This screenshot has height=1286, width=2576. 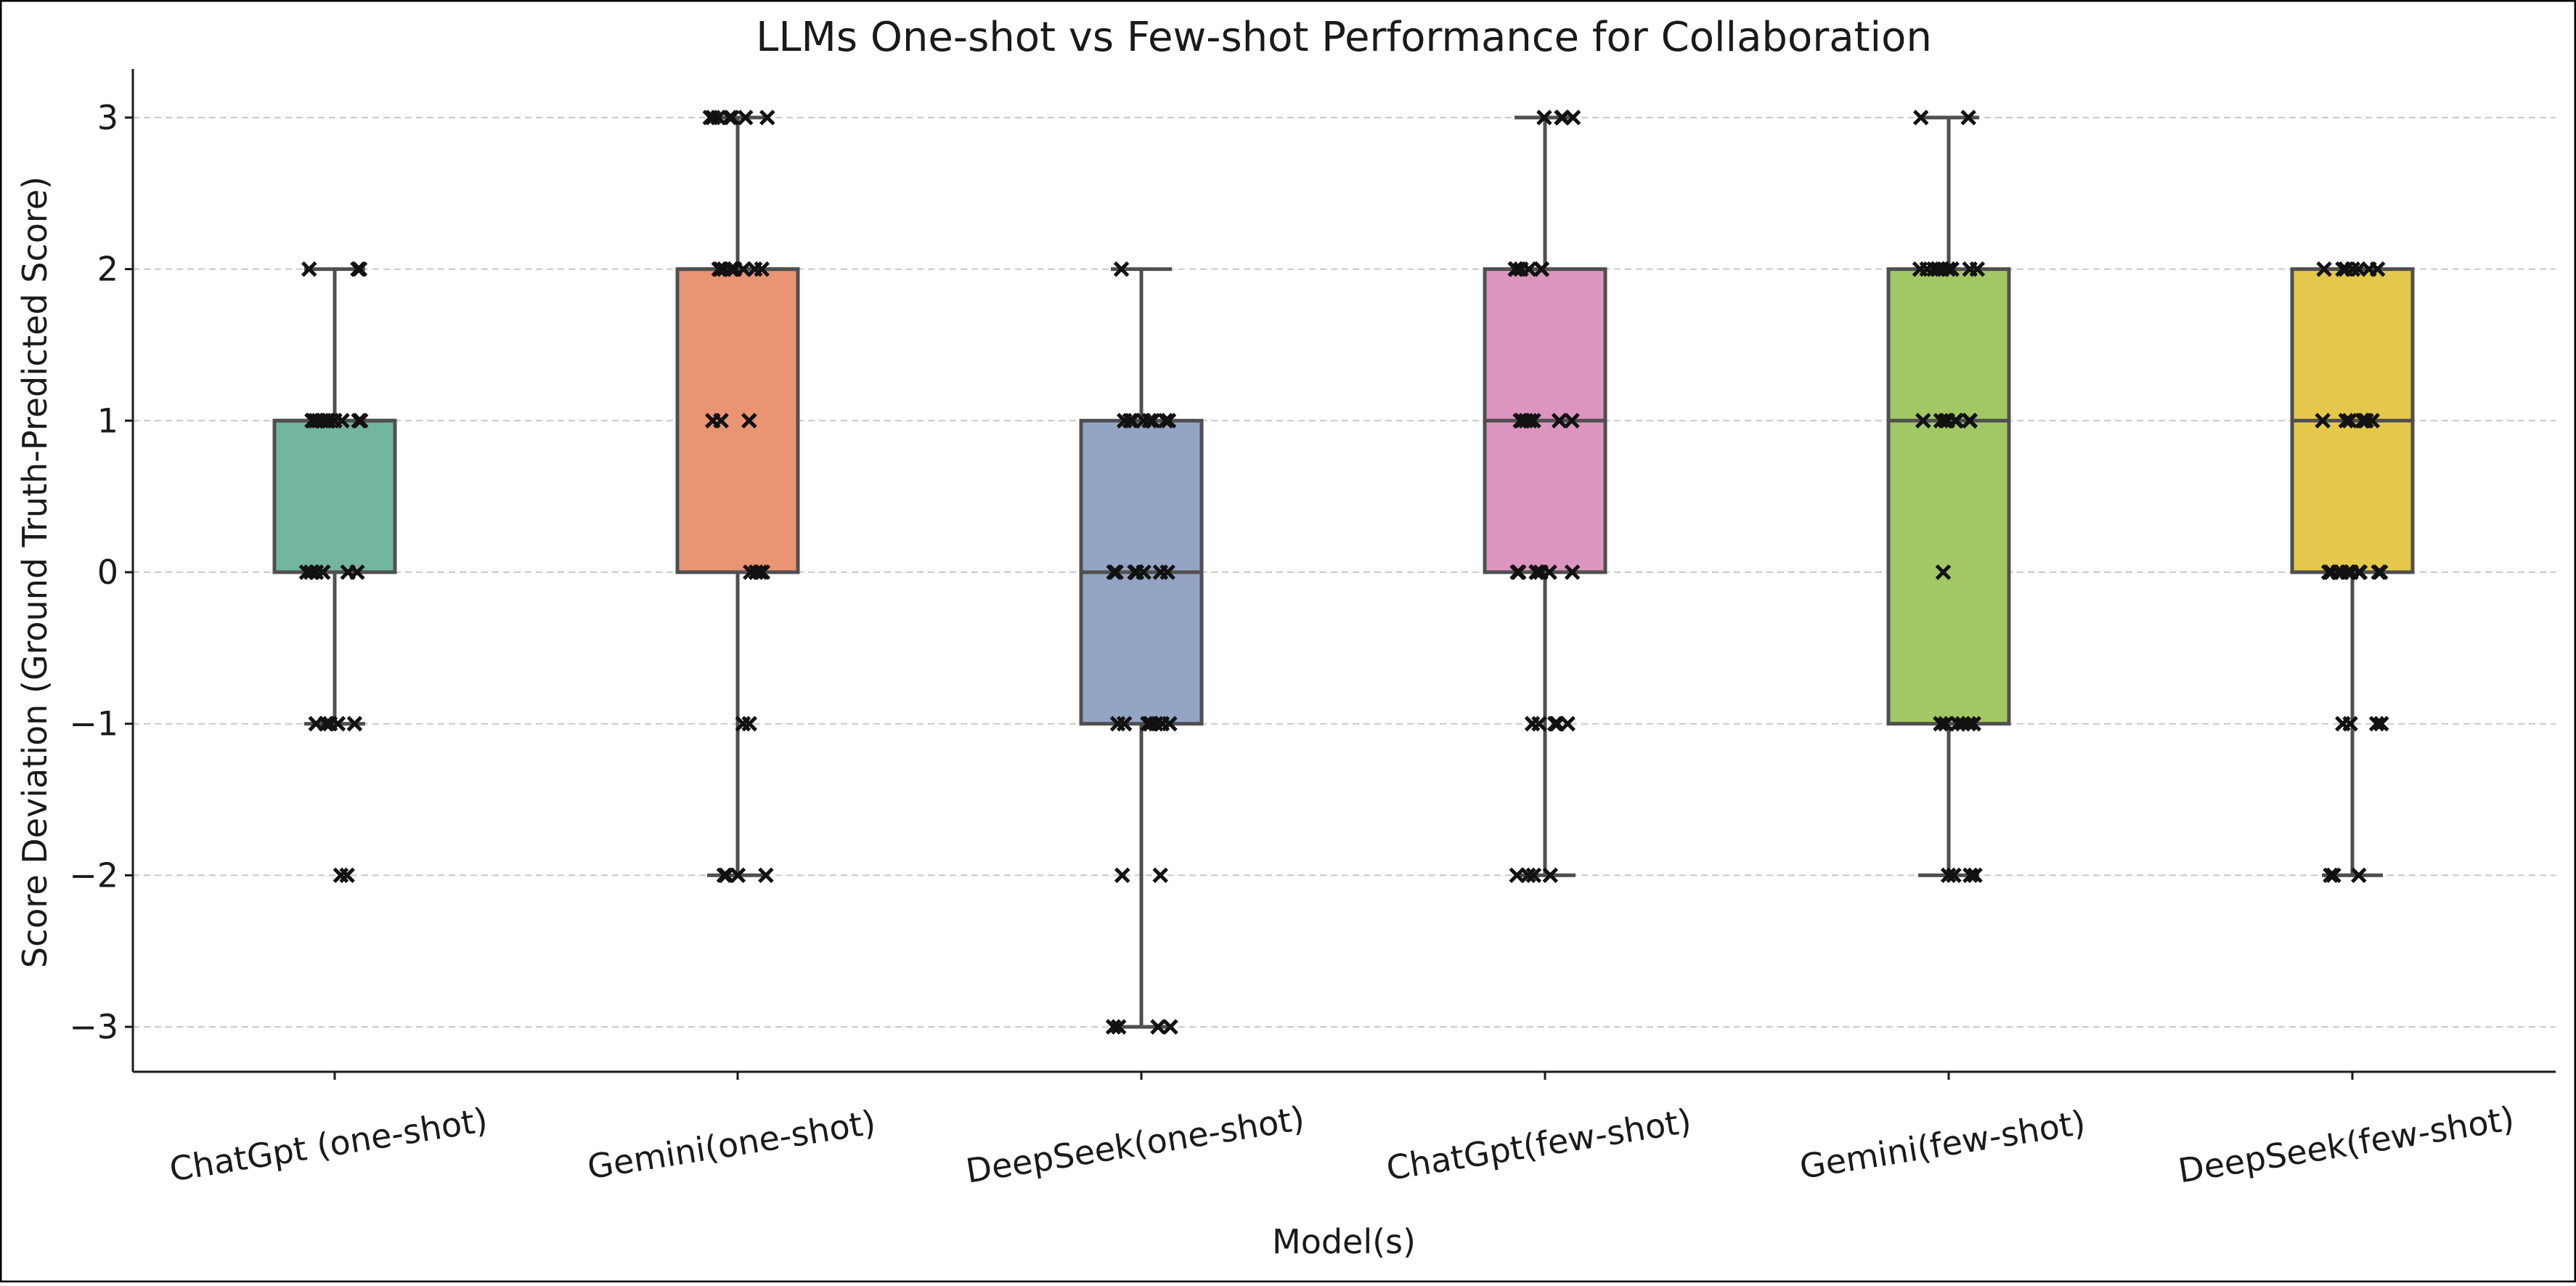 I want to click on y-tick-label: 3, so click(x=107, y=117).